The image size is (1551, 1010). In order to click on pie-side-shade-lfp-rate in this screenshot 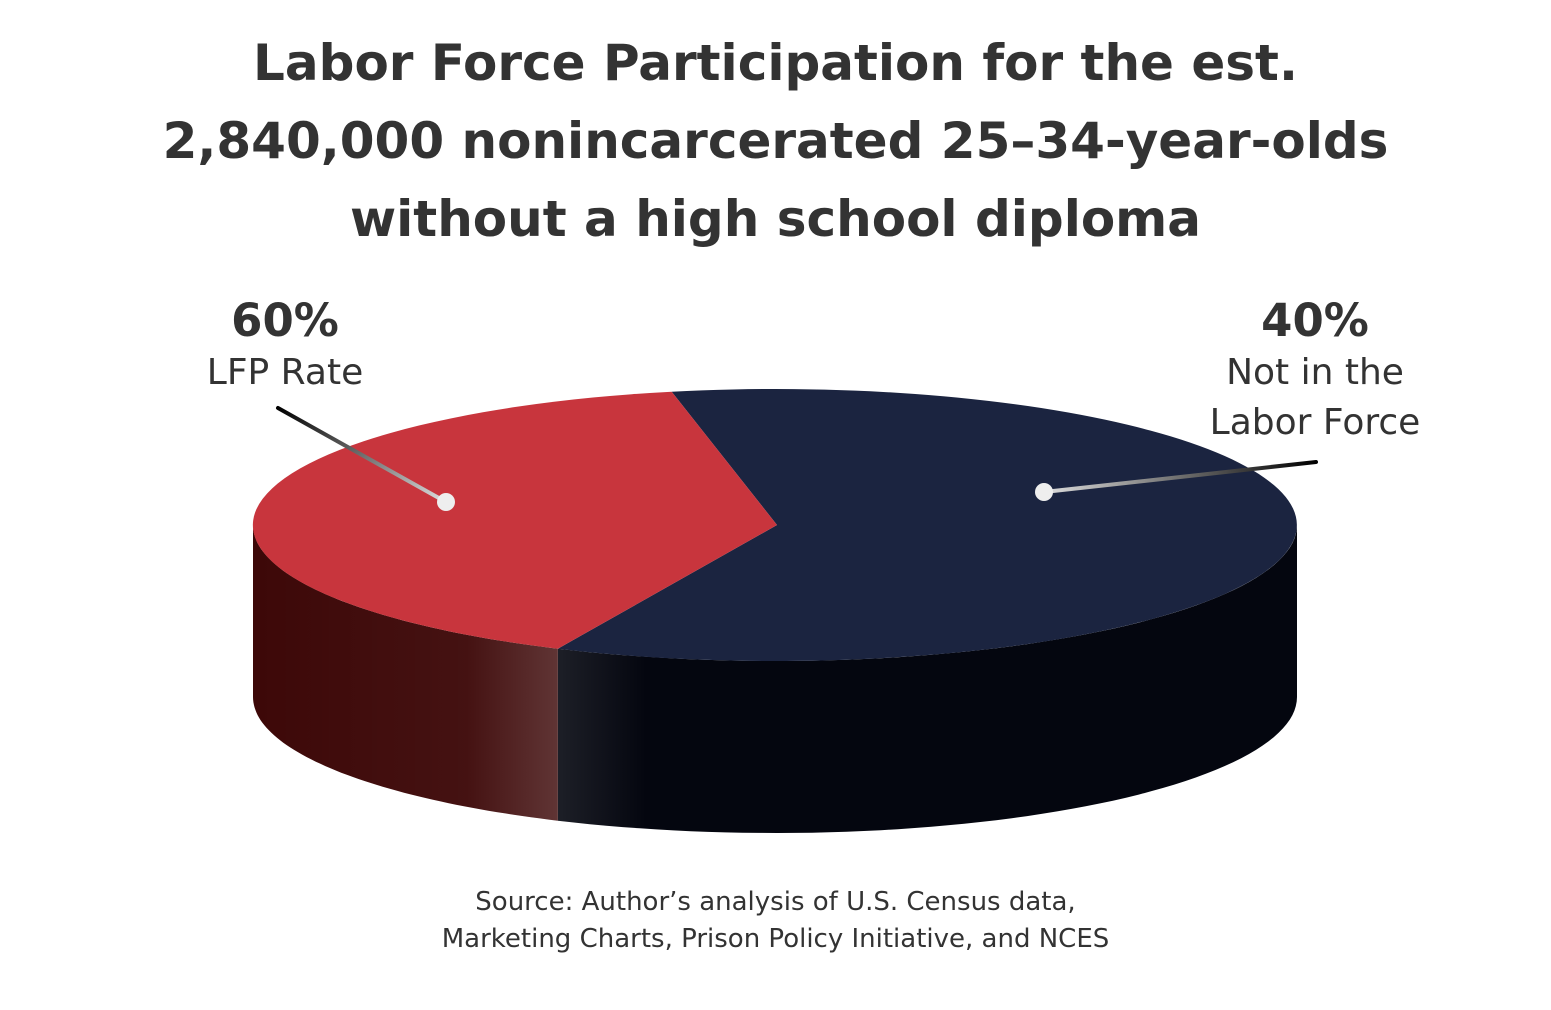, I will do `click(927, 679)`.